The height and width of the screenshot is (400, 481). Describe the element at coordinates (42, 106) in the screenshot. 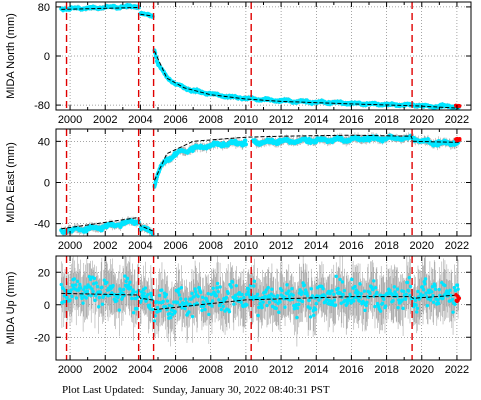

I see `y-tick-label: -80` at that location.